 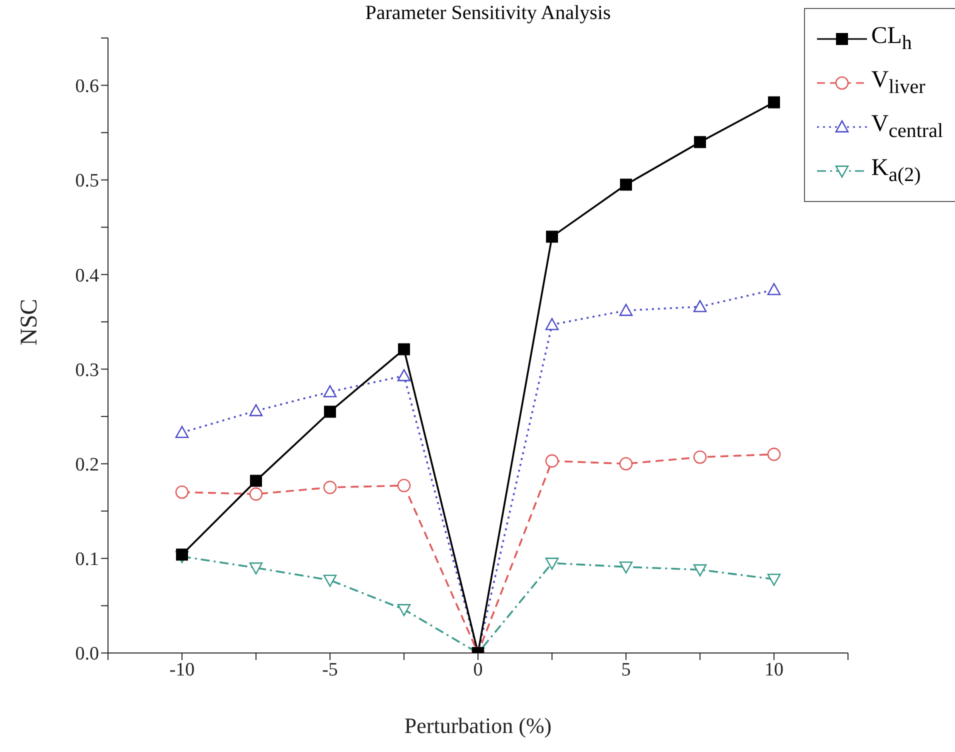 What do you see at coordinates (774, 669) in the screenshot?
I see `x-tick-label: 10` at bounding box center [774, 669].